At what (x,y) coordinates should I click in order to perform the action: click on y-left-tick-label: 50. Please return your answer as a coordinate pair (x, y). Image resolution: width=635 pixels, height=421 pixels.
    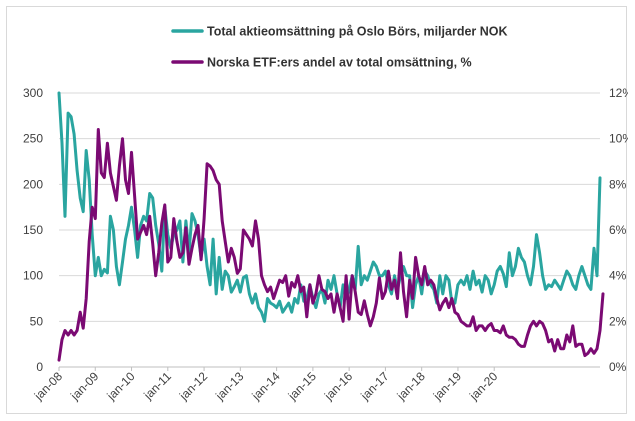
    Looking at the image, I should click on (37, 321).